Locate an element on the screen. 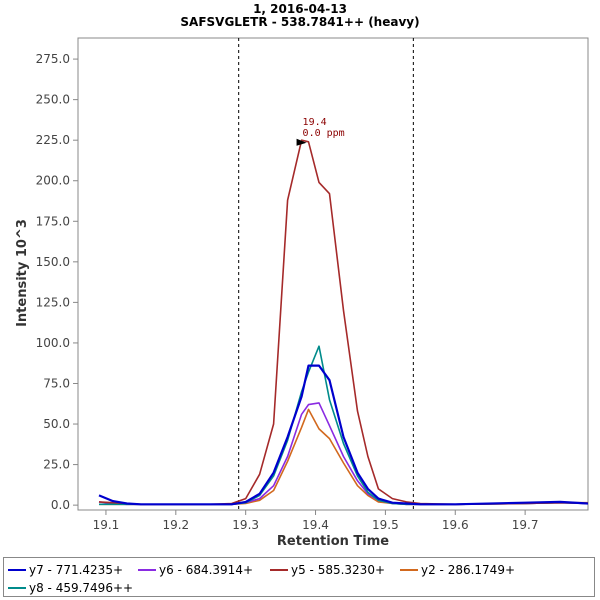 This screenshot has width=600, height=600. x-tick-label: 19.1 is located at coordinates (106, 525).